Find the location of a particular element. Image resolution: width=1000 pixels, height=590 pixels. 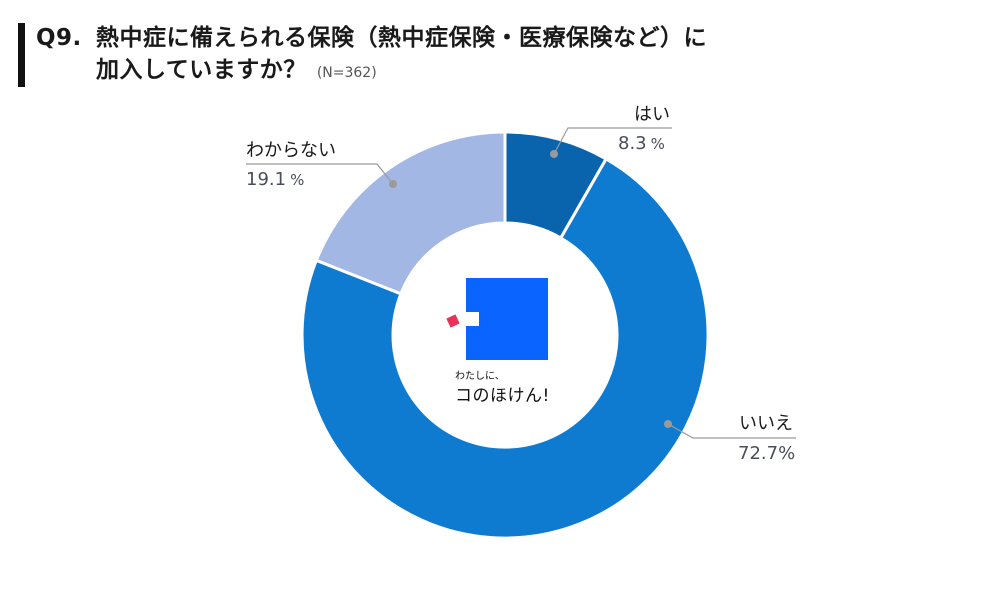

logo-mark is located at coordinates (497, 319).